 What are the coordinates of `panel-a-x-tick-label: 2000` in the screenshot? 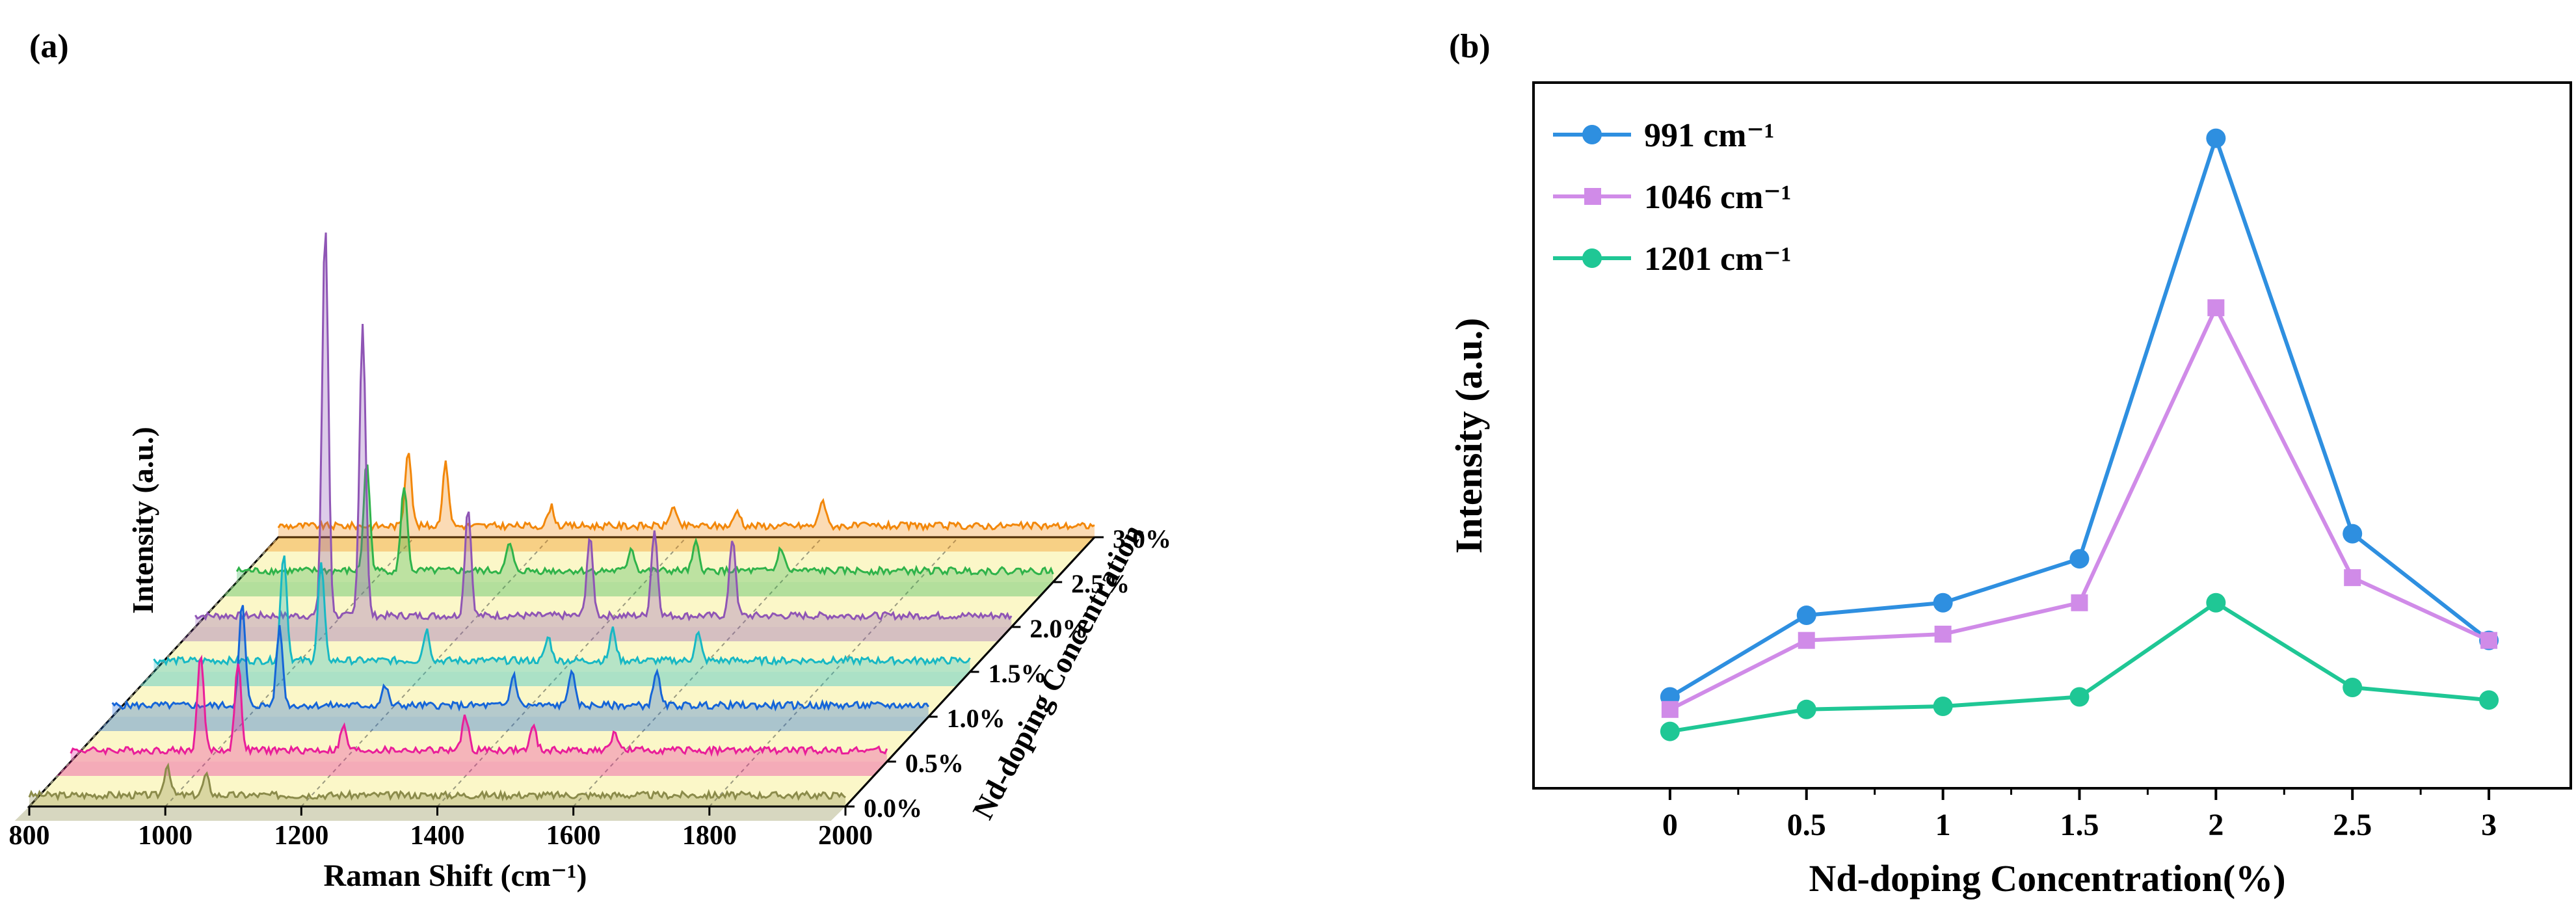 It's located at (846, 836).